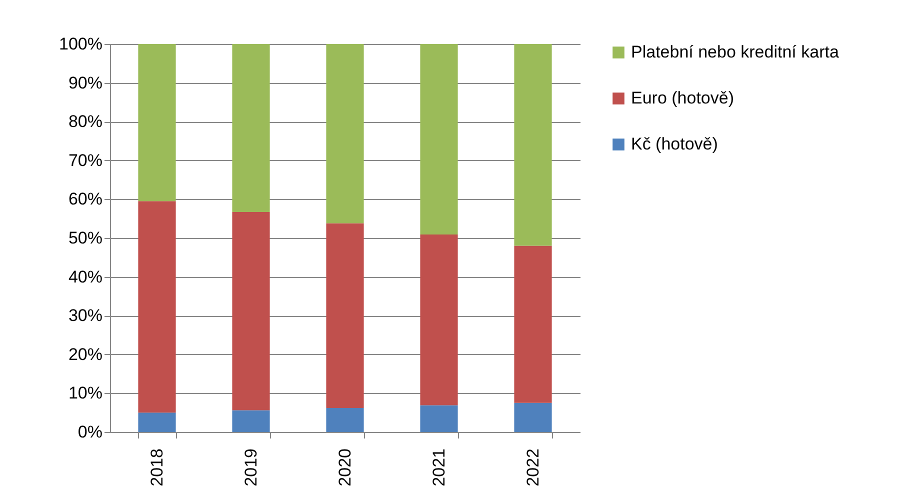 The width and height of the screenshot is (897, 488). What do you see at coordinates (85, 199) in the screenshot?
I see `y-tick-label: 60%` at bounding box center [85, 199].